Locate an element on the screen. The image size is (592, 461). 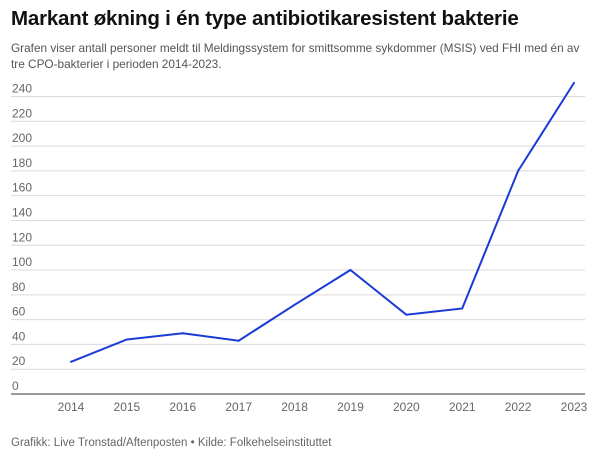
x-tick-label: 2017 is located at coordinates (238, 407).